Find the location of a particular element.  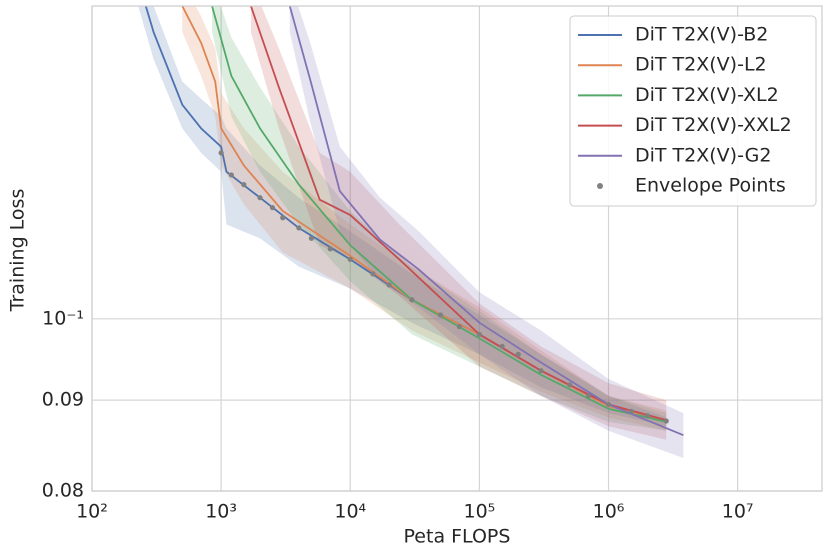

legend-label: Envelope Points is located at coordinates (710, 186).